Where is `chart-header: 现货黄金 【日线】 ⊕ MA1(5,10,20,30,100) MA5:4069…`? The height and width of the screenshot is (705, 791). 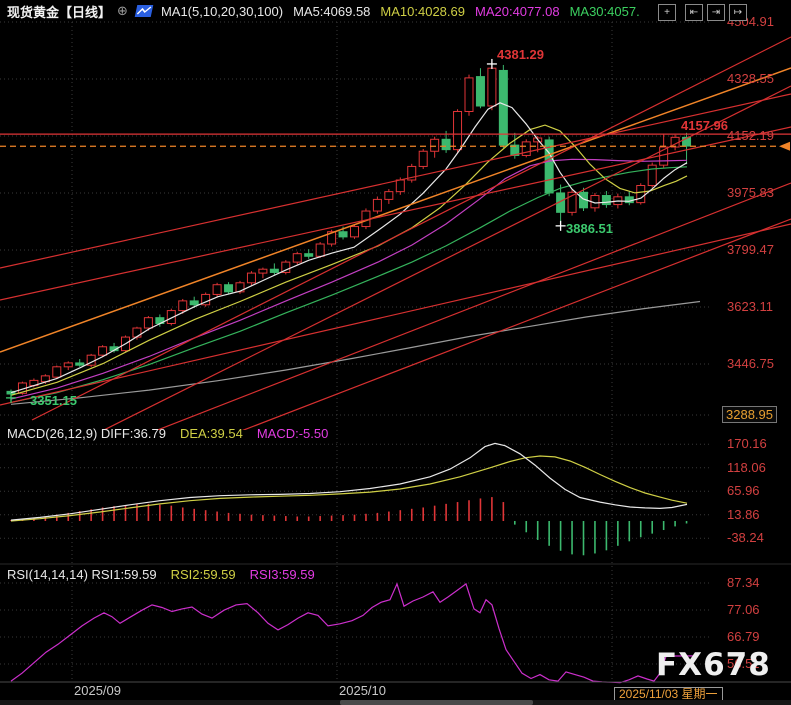
chart-header: 现货黄金 【日线】 ⊕ MA1(5,10,20,30,100) MA5:4069… is located at coordinates (323, 11).